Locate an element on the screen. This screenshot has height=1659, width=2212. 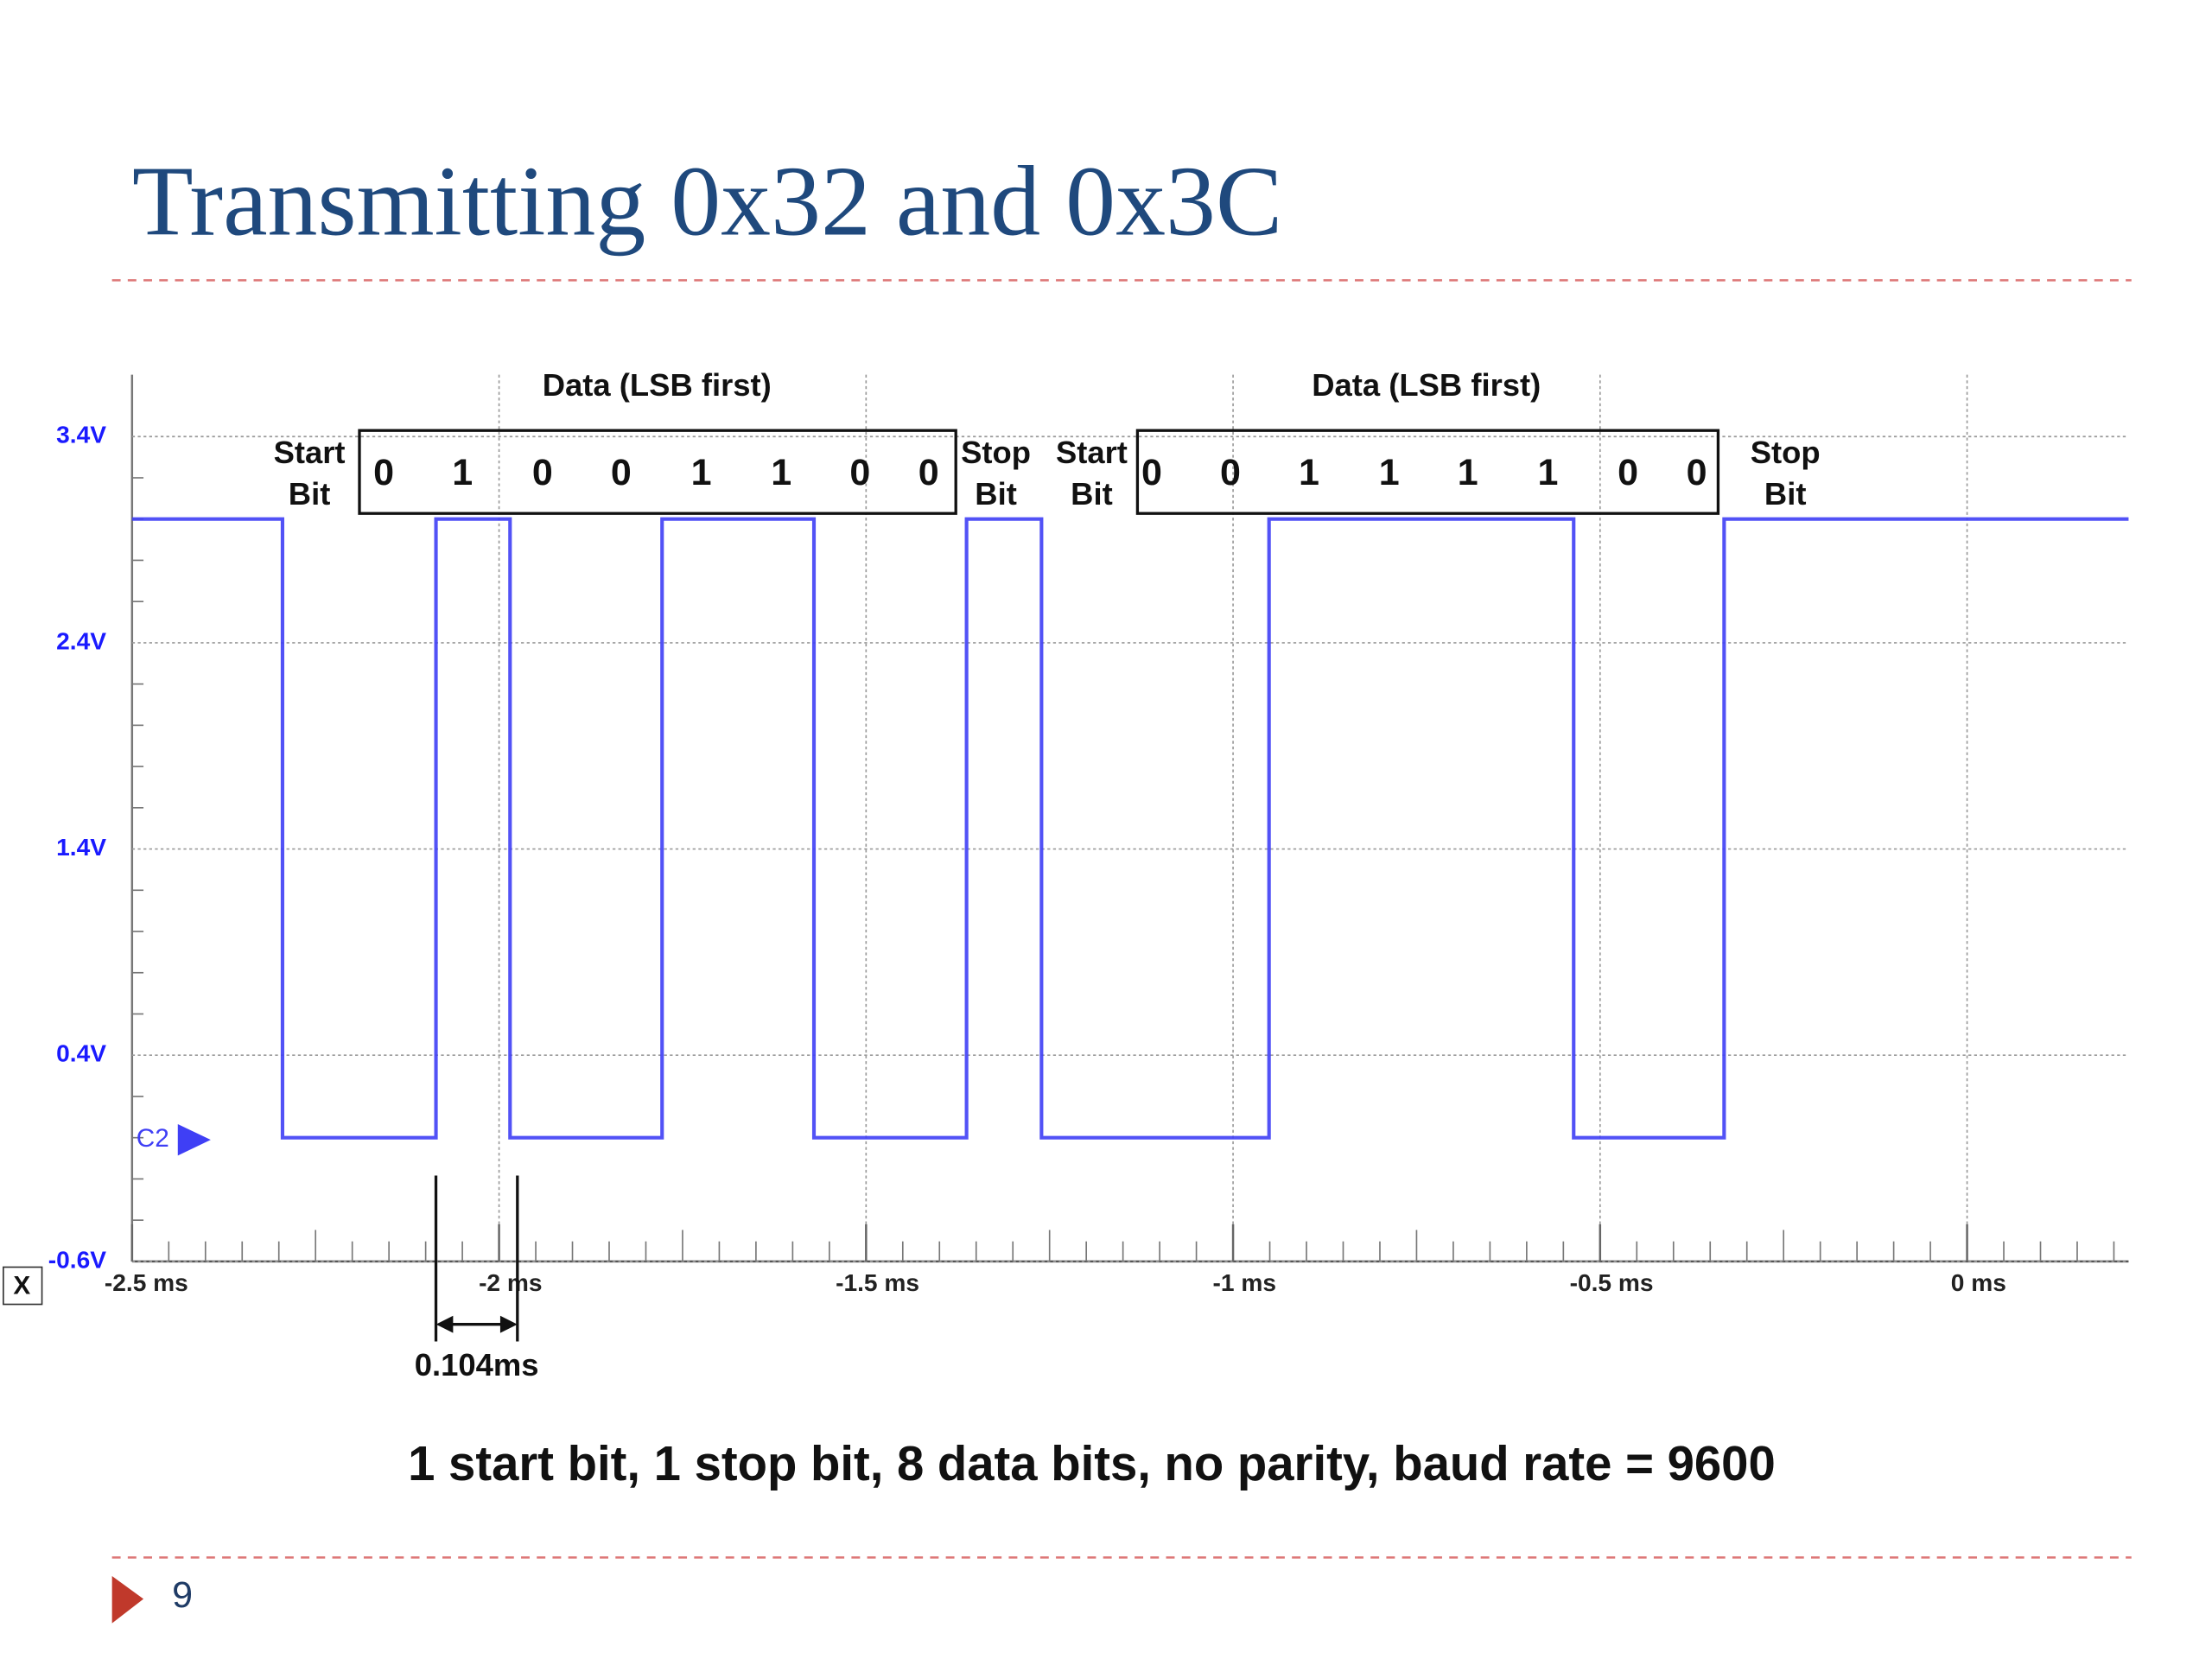
x-button-label: X is located at coordinates (21, 1286).